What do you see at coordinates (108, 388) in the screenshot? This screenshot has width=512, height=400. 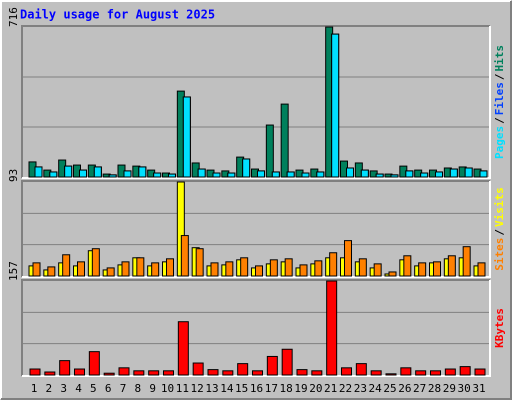 I see `x-tick-label: 6` at bounding box center [108, 388].